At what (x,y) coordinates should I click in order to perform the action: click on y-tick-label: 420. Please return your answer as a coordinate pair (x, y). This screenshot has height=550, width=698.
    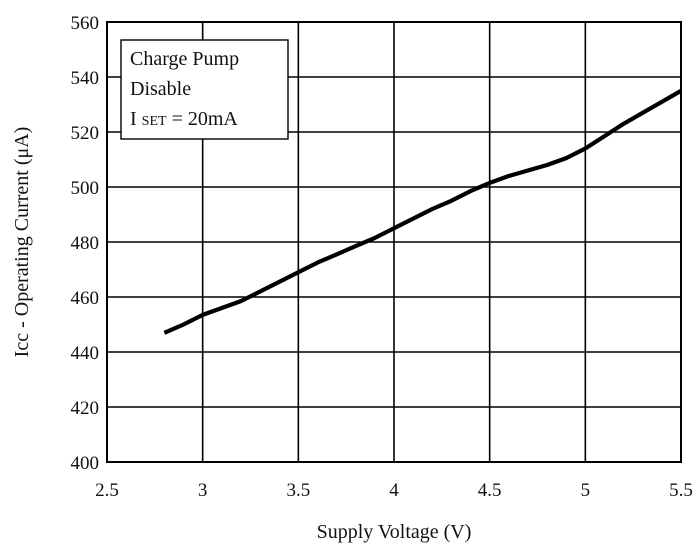
    Looking at the image, I should click on (85, 408).